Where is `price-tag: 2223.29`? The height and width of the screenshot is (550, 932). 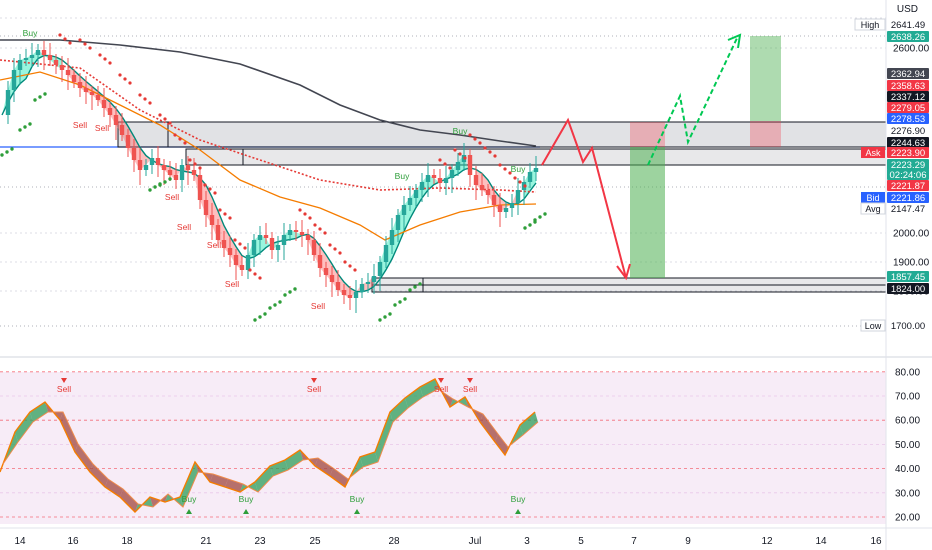
price-tag: 2223.29 is located at coordinates (908, 165).